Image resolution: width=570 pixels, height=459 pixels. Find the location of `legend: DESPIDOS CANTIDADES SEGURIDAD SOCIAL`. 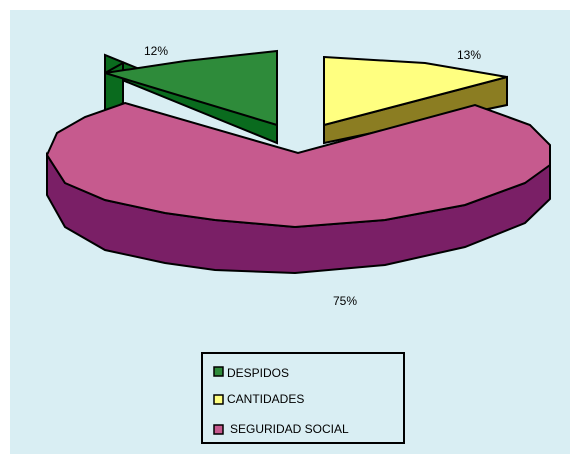

legend: DESPIDOS CANTIDADES SEGURIDAD SOCIAL is located at coordinates (303, 398).